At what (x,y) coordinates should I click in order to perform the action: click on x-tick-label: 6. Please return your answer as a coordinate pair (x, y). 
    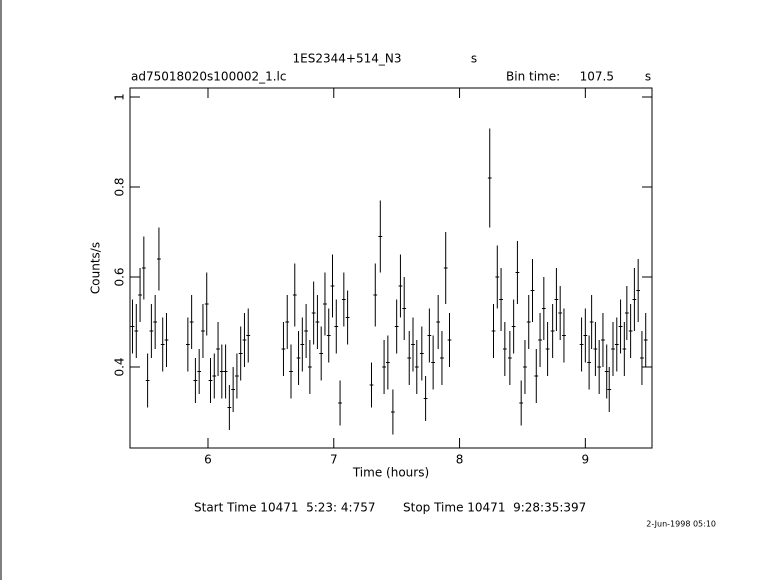
    Looking at the image, I should click on (208, 460).